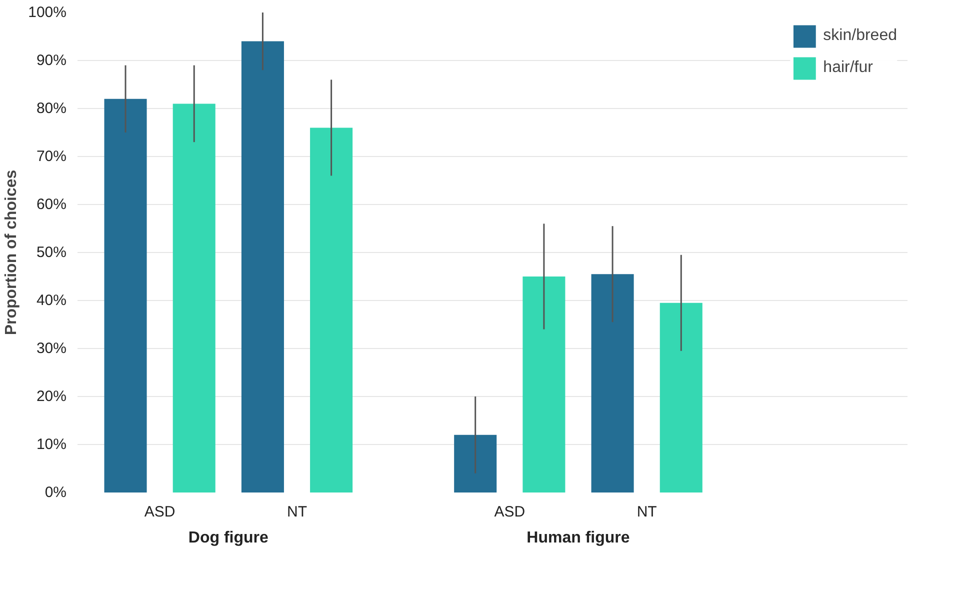 The height and width of the screenshot is (589, 973). Describe the element at coordinates (51, 252) in the screenshot. I see `y-tick-label: 50%` at that location.